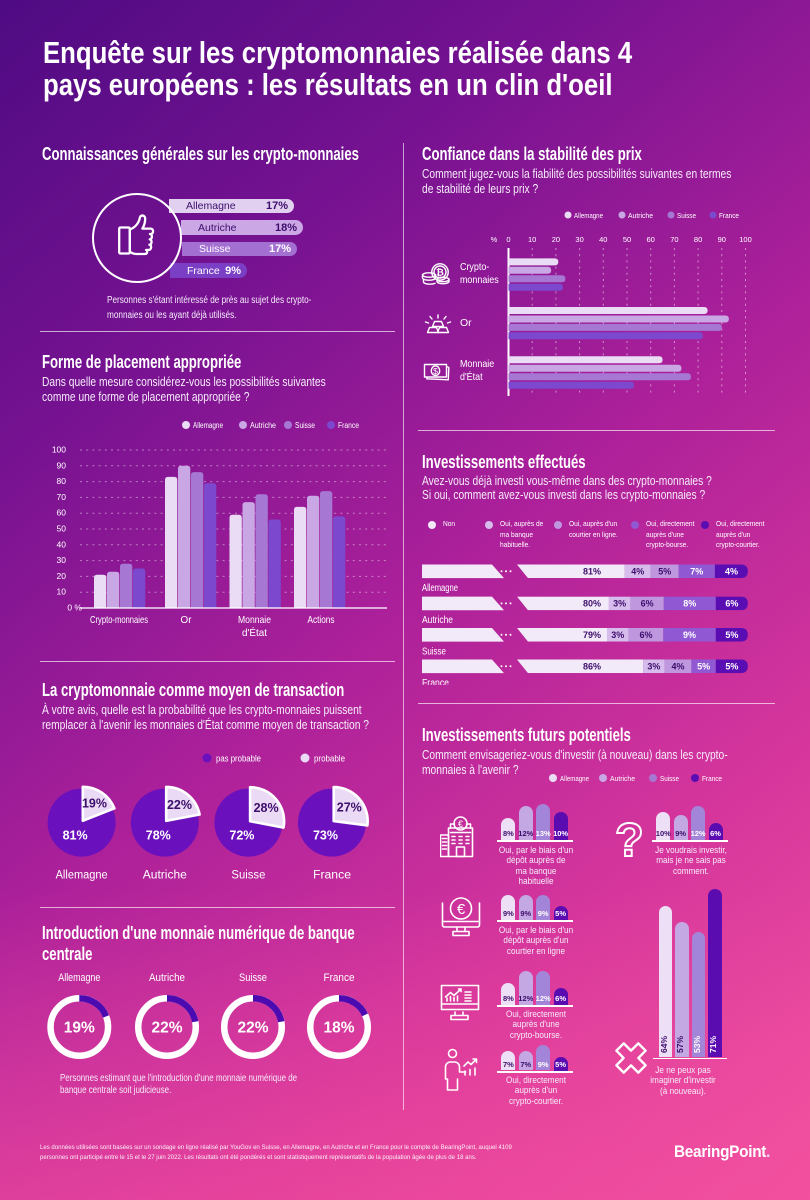 The image size is (810, 1200). What do you see at coordinates (238, 759) in the screenshot?
I see `svg-text: pas probable` at bounding box center [238, 759].